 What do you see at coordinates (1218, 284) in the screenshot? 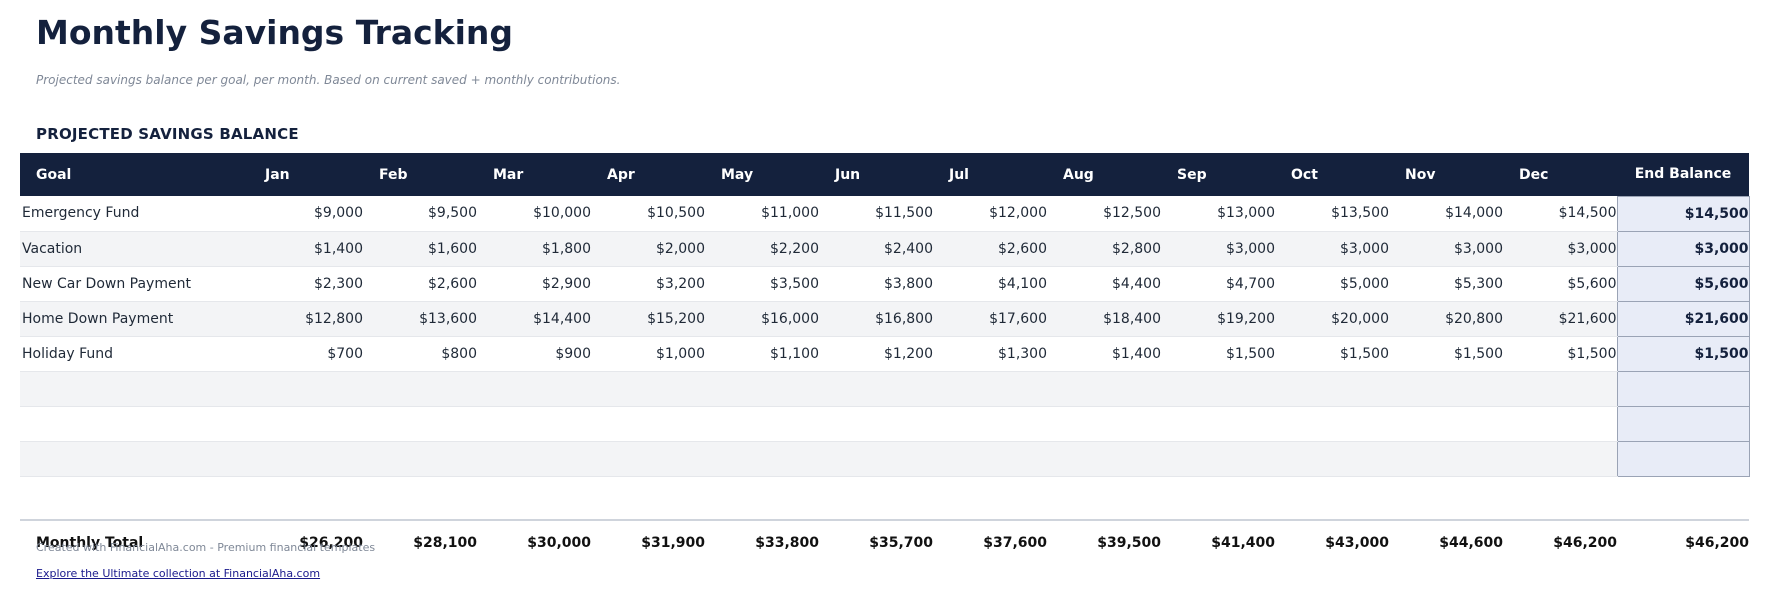
I see `month-value-cell: $4,700` at bounding box center [1218, 284].